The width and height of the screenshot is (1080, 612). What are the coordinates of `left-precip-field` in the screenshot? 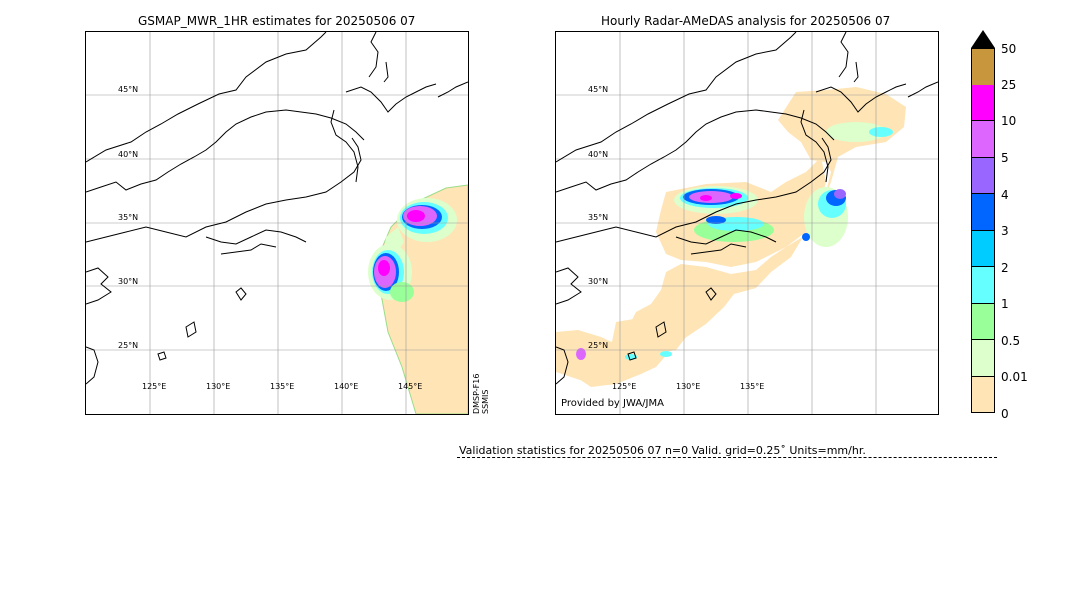 It's located at (418, 299).